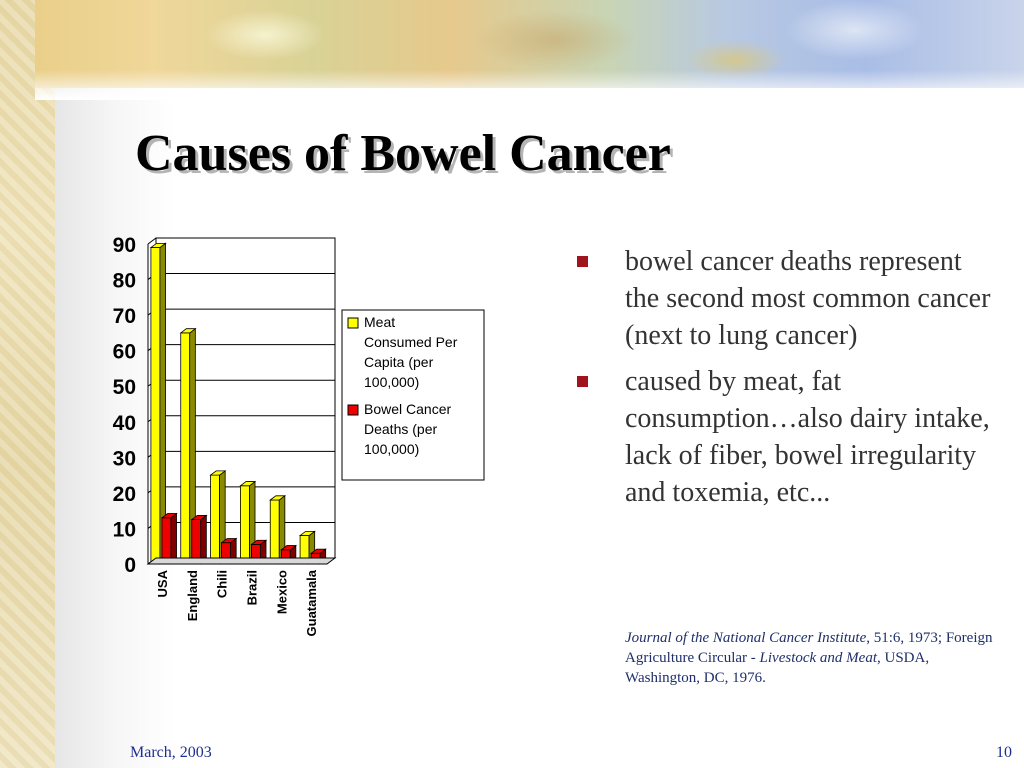  What do you see at coordinates (27, 384) in the screenshot?
I see `background-texture-left` at bounding box center [27, 384].